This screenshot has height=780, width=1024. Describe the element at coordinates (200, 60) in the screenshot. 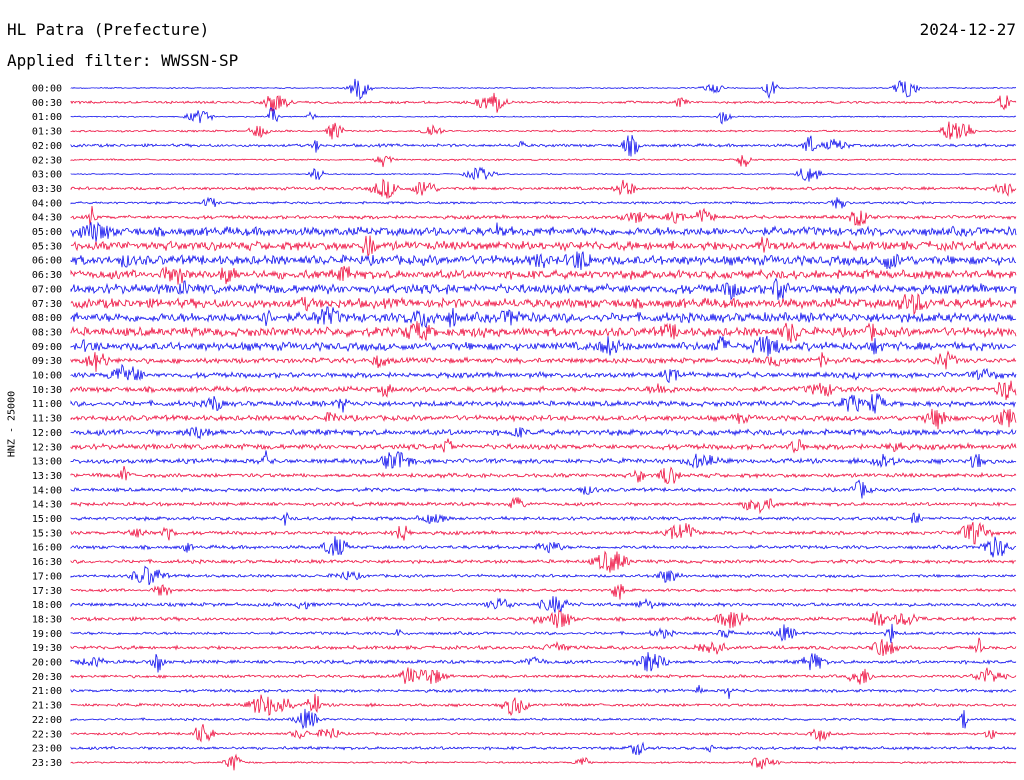

I see `filter-name: WWSSN-SP` at that location.